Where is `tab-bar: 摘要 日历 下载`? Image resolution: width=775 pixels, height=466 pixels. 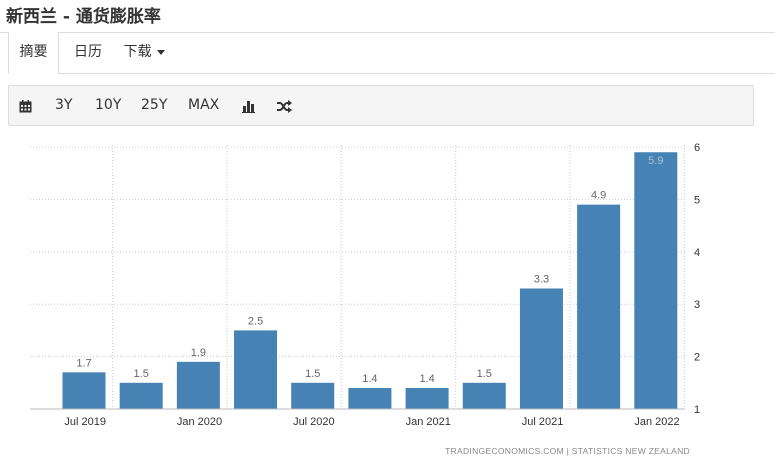
tab-bar: 摘要 日历 下载 is located at coordinates (391, 53).